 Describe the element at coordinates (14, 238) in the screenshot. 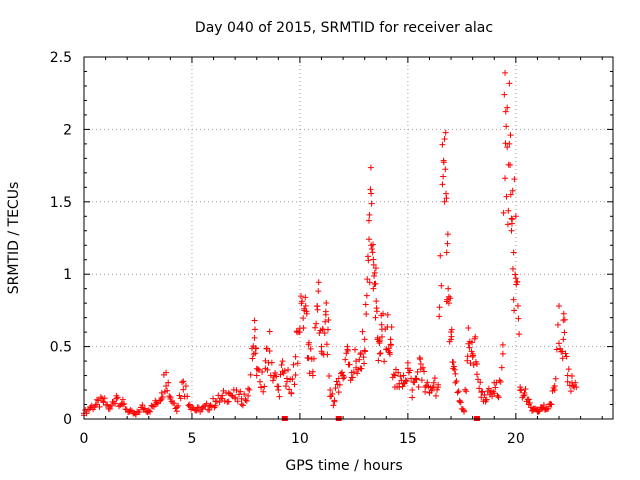

I see `y-axis-label: SRMTID / TECUs` at that location.